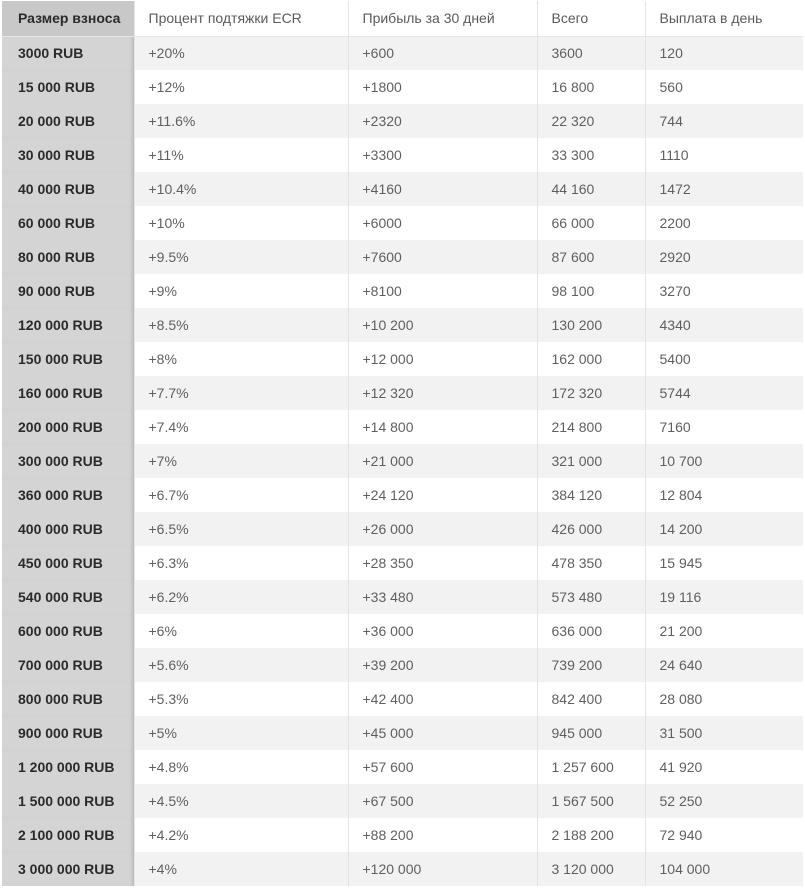 The width and height of the screenshot is (805, 891). I want to click on table-row: 90 000 RUB +9% +8100 98 100 3270, so click(402, 291).